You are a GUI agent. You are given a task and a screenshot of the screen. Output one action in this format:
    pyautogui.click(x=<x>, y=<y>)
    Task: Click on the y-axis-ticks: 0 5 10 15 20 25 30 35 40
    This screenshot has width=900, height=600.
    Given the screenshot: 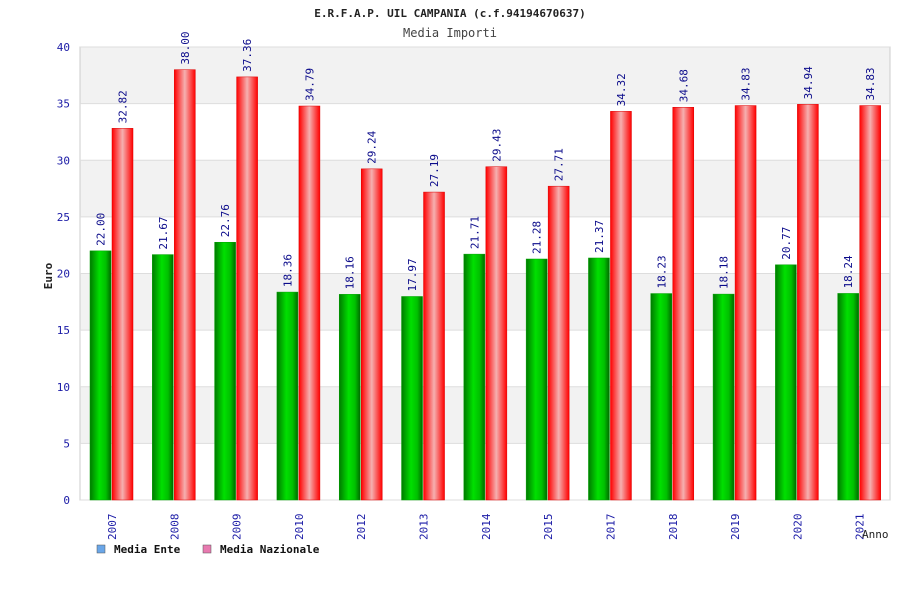 What is the action you would take?
    pyautogui.click(x=63, y=274)
    